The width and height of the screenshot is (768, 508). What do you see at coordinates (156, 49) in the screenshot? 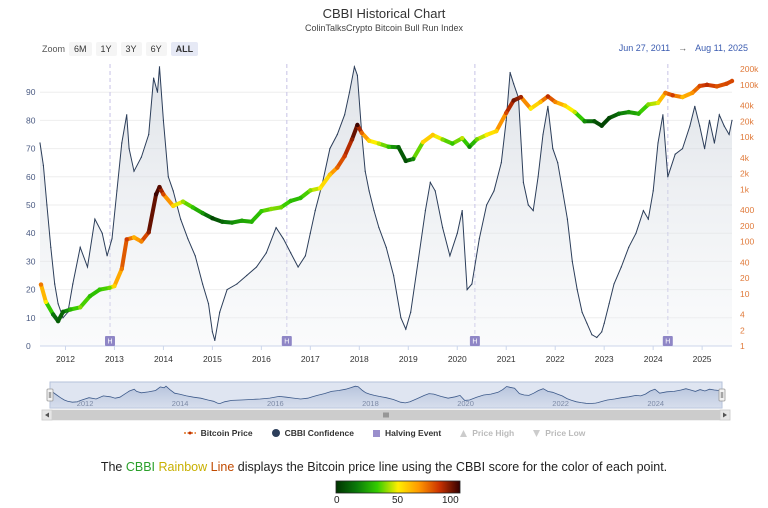
I see `zoom-6y-button: 6Y` at bounding box center [156, 49].